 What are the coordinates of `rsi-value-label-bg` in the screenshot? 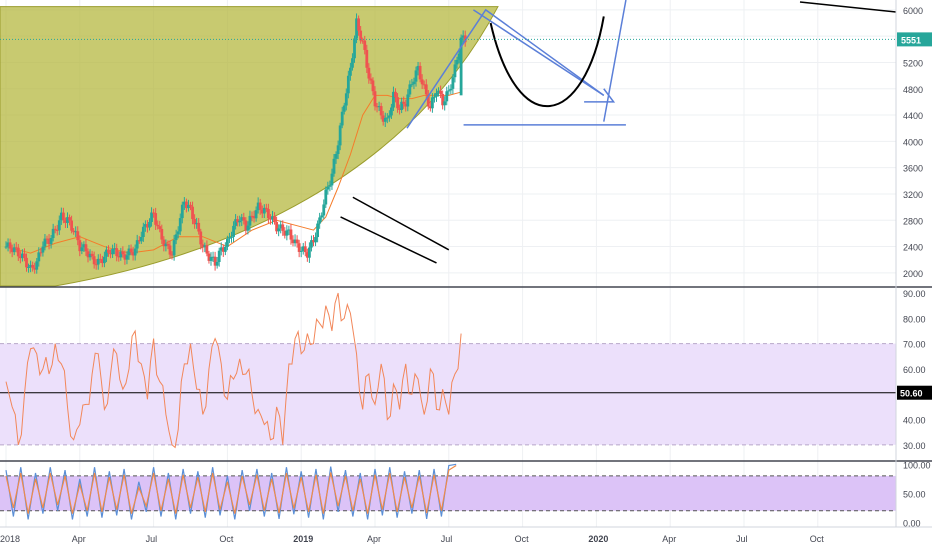 It's located at (914, 392).